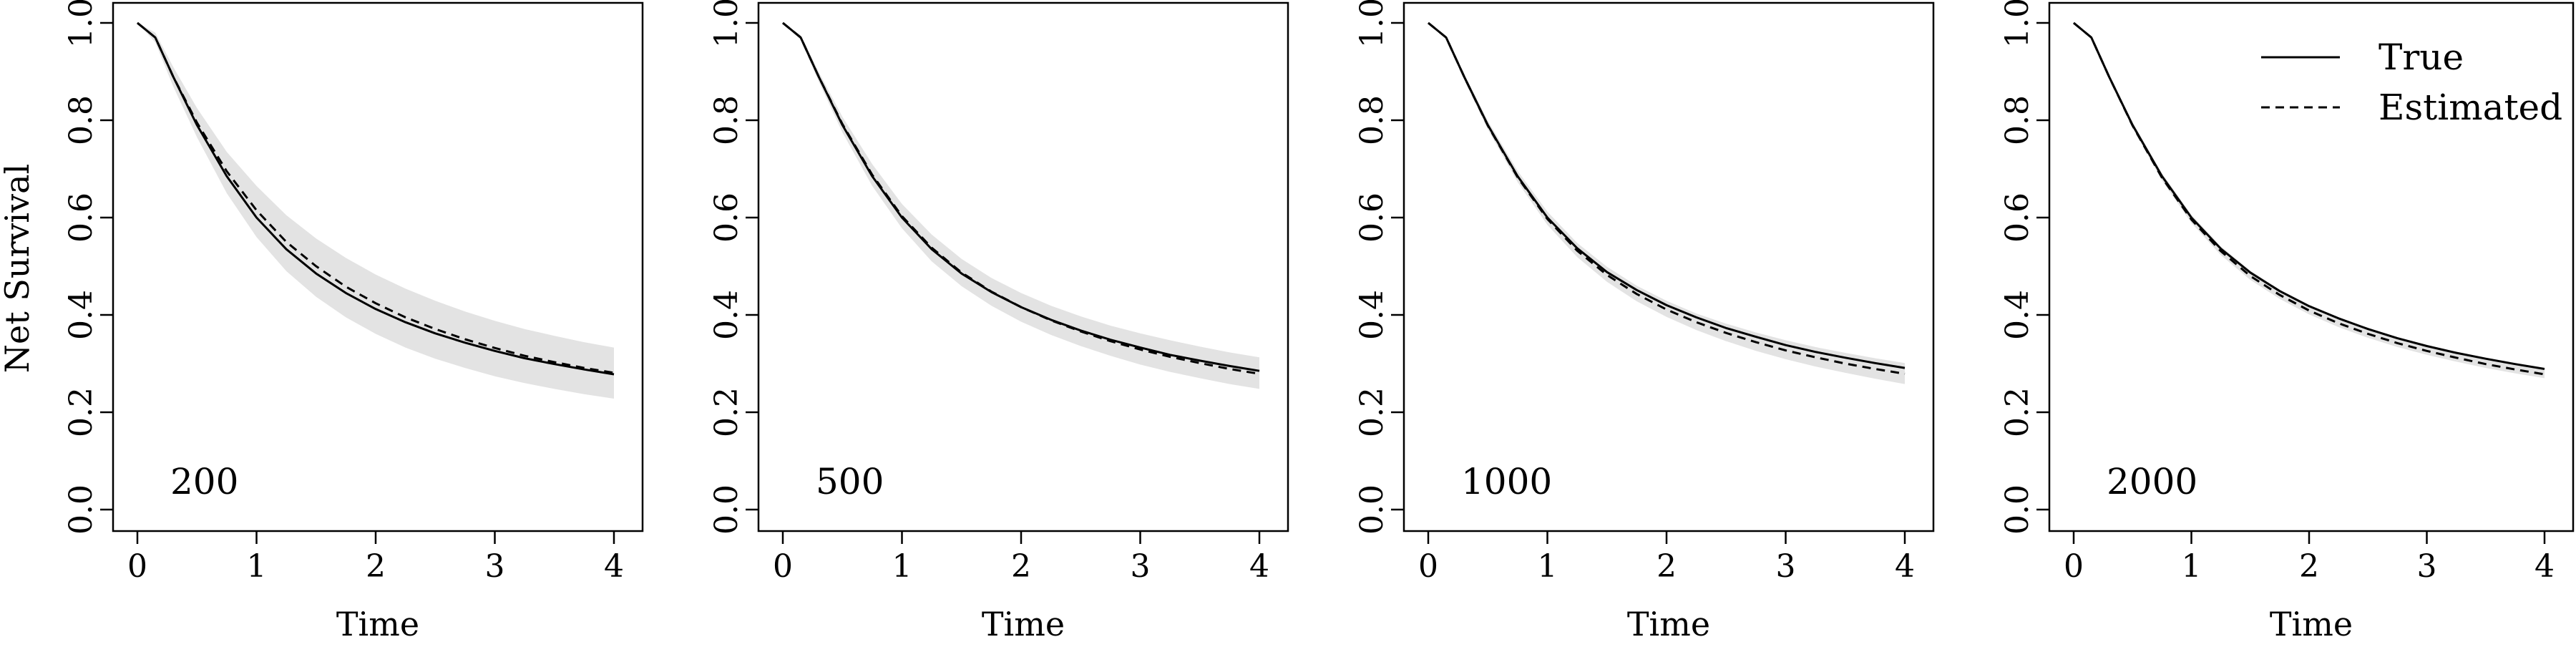  I want to click on panel-label: 500, so click(850, 481).